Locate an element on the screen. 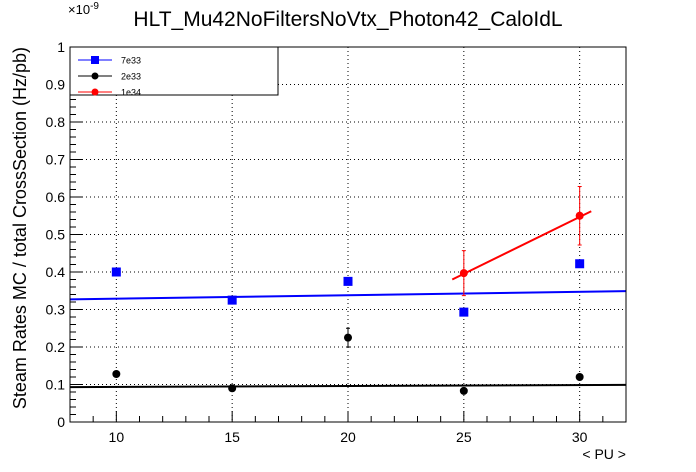 The height and width of the screenshot is (472, 696). x-tick-label: 10 is located at coordinates (117, 437).